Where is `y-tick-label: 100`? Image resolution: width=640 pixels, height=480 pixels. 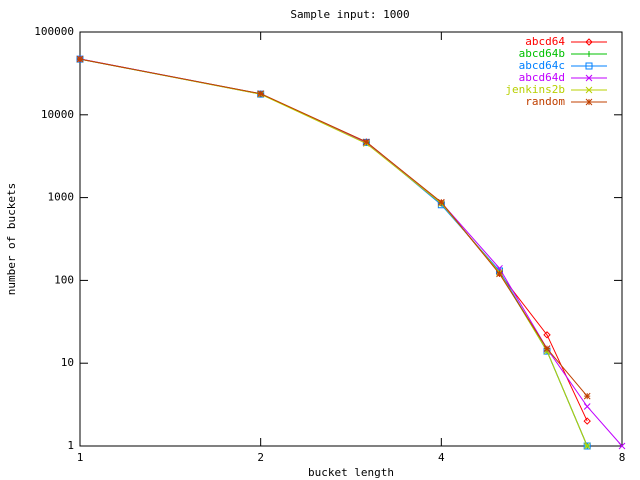
y-tick-label: 100 is located at coordinates (64, 279).